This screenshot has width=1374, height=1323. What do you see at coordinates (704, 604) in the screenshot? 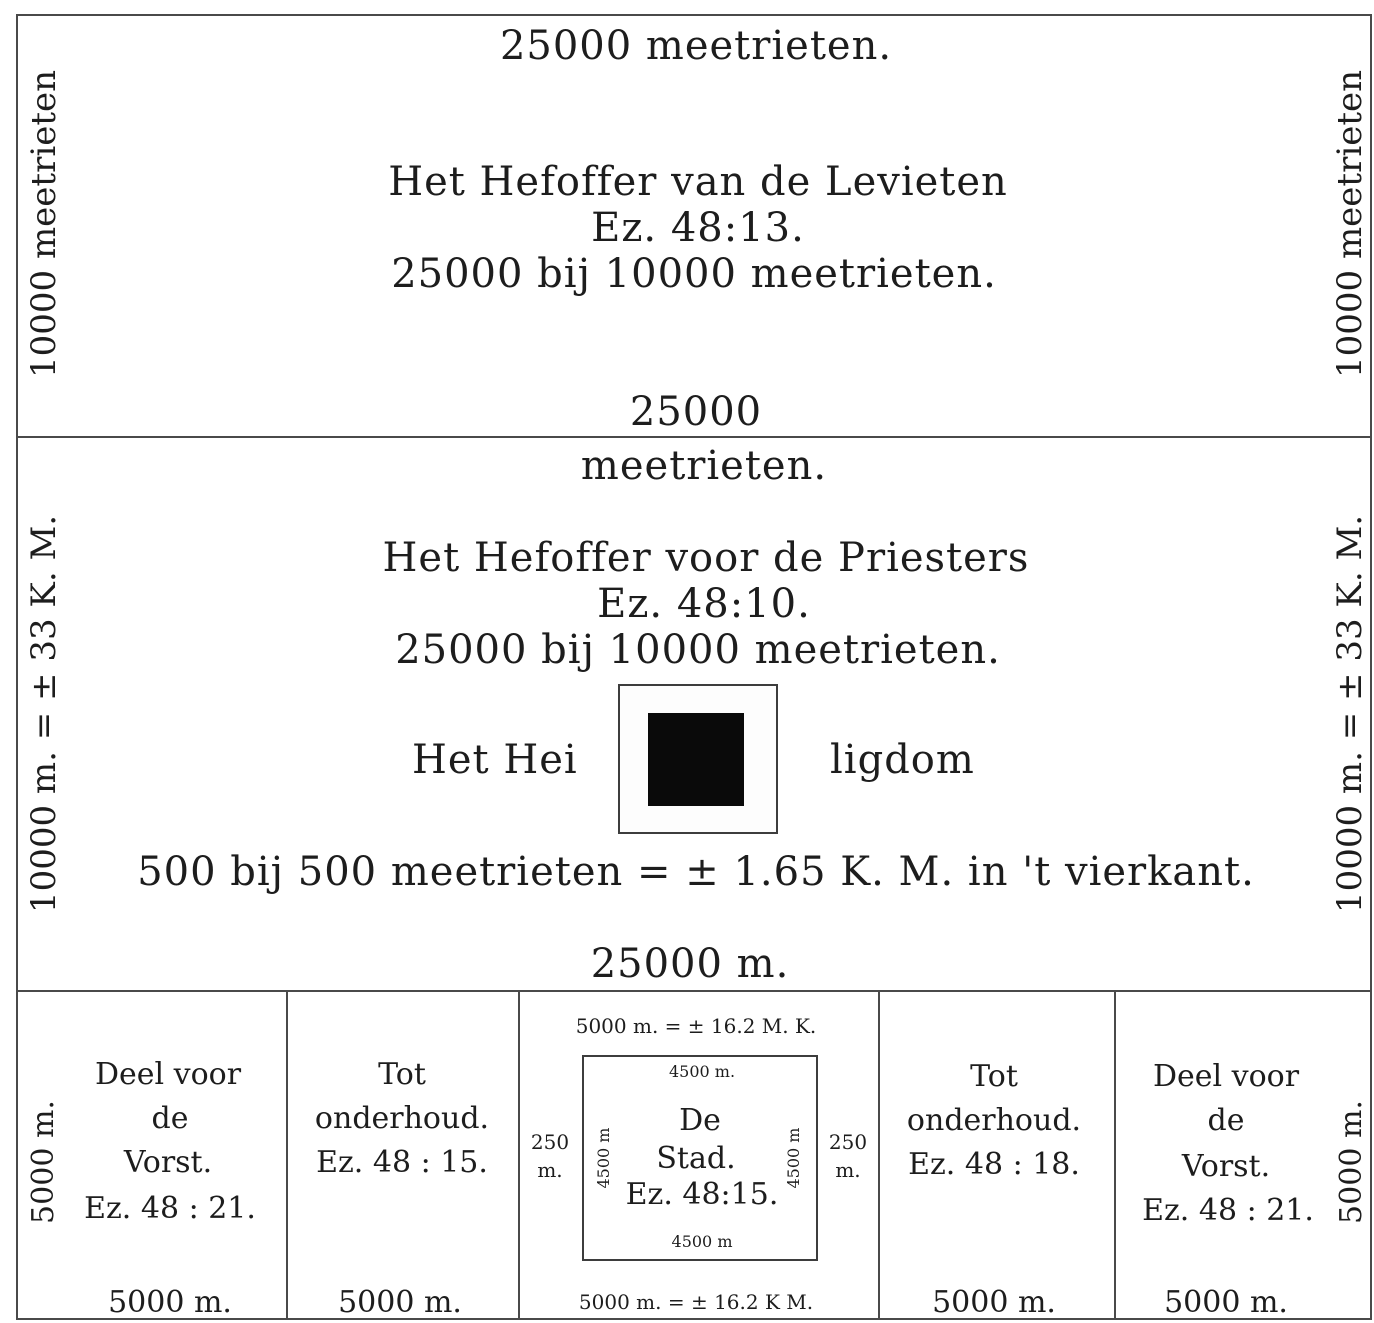
I see `priests-reference: Ez. 48:10.` at bounding box center [704, 604].